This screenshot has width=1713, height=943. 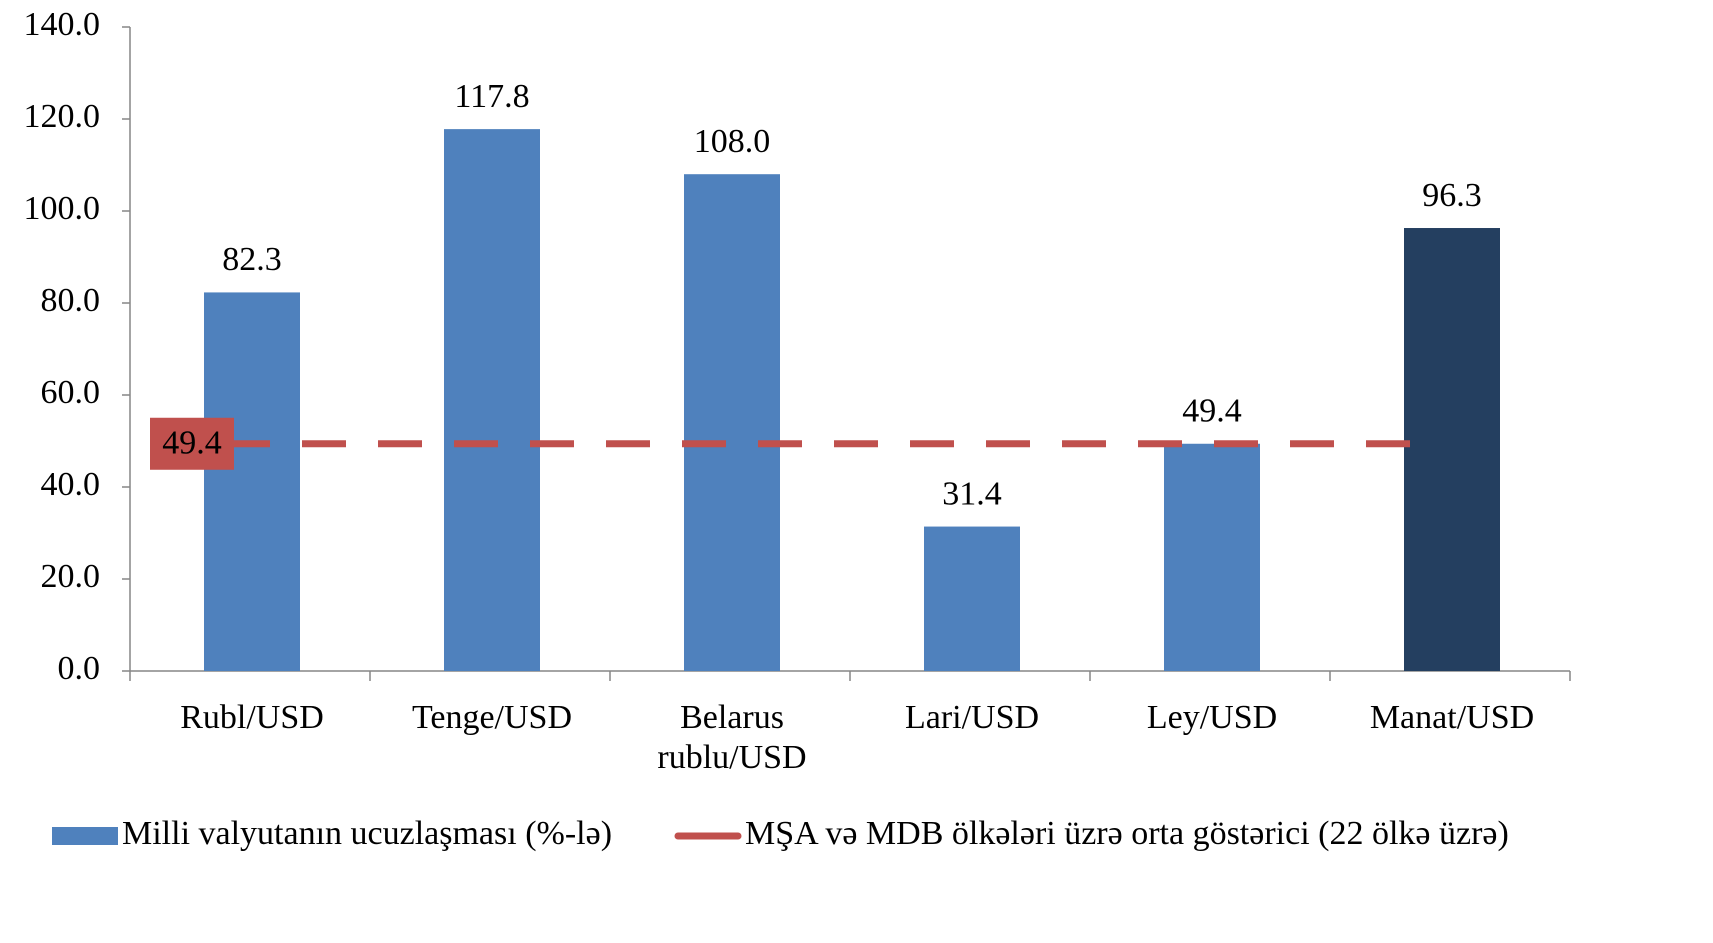 I want to click on data-label: 82.3, so click(x=252, y=259).